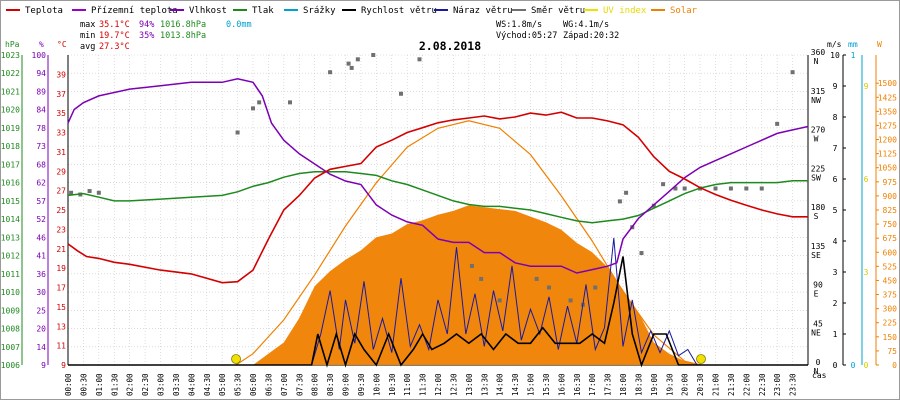 The image size is (900, 400). I want to click on legend-humidity: Vlhkost, so click(208, 11).